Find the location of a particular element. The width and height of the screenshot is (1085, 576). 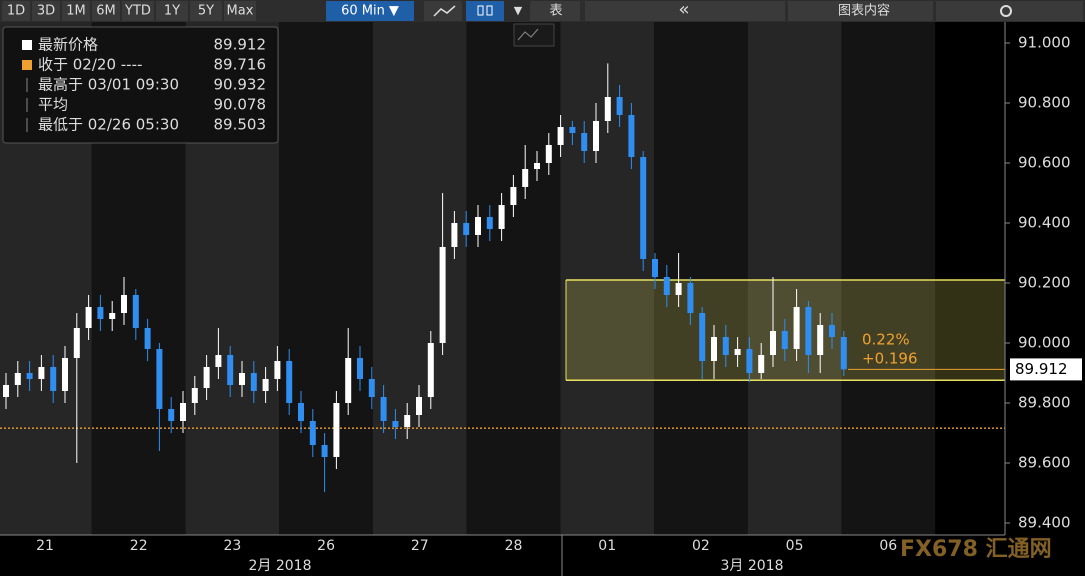

x-tick-label: 06 is located at coordinates (888, 546).